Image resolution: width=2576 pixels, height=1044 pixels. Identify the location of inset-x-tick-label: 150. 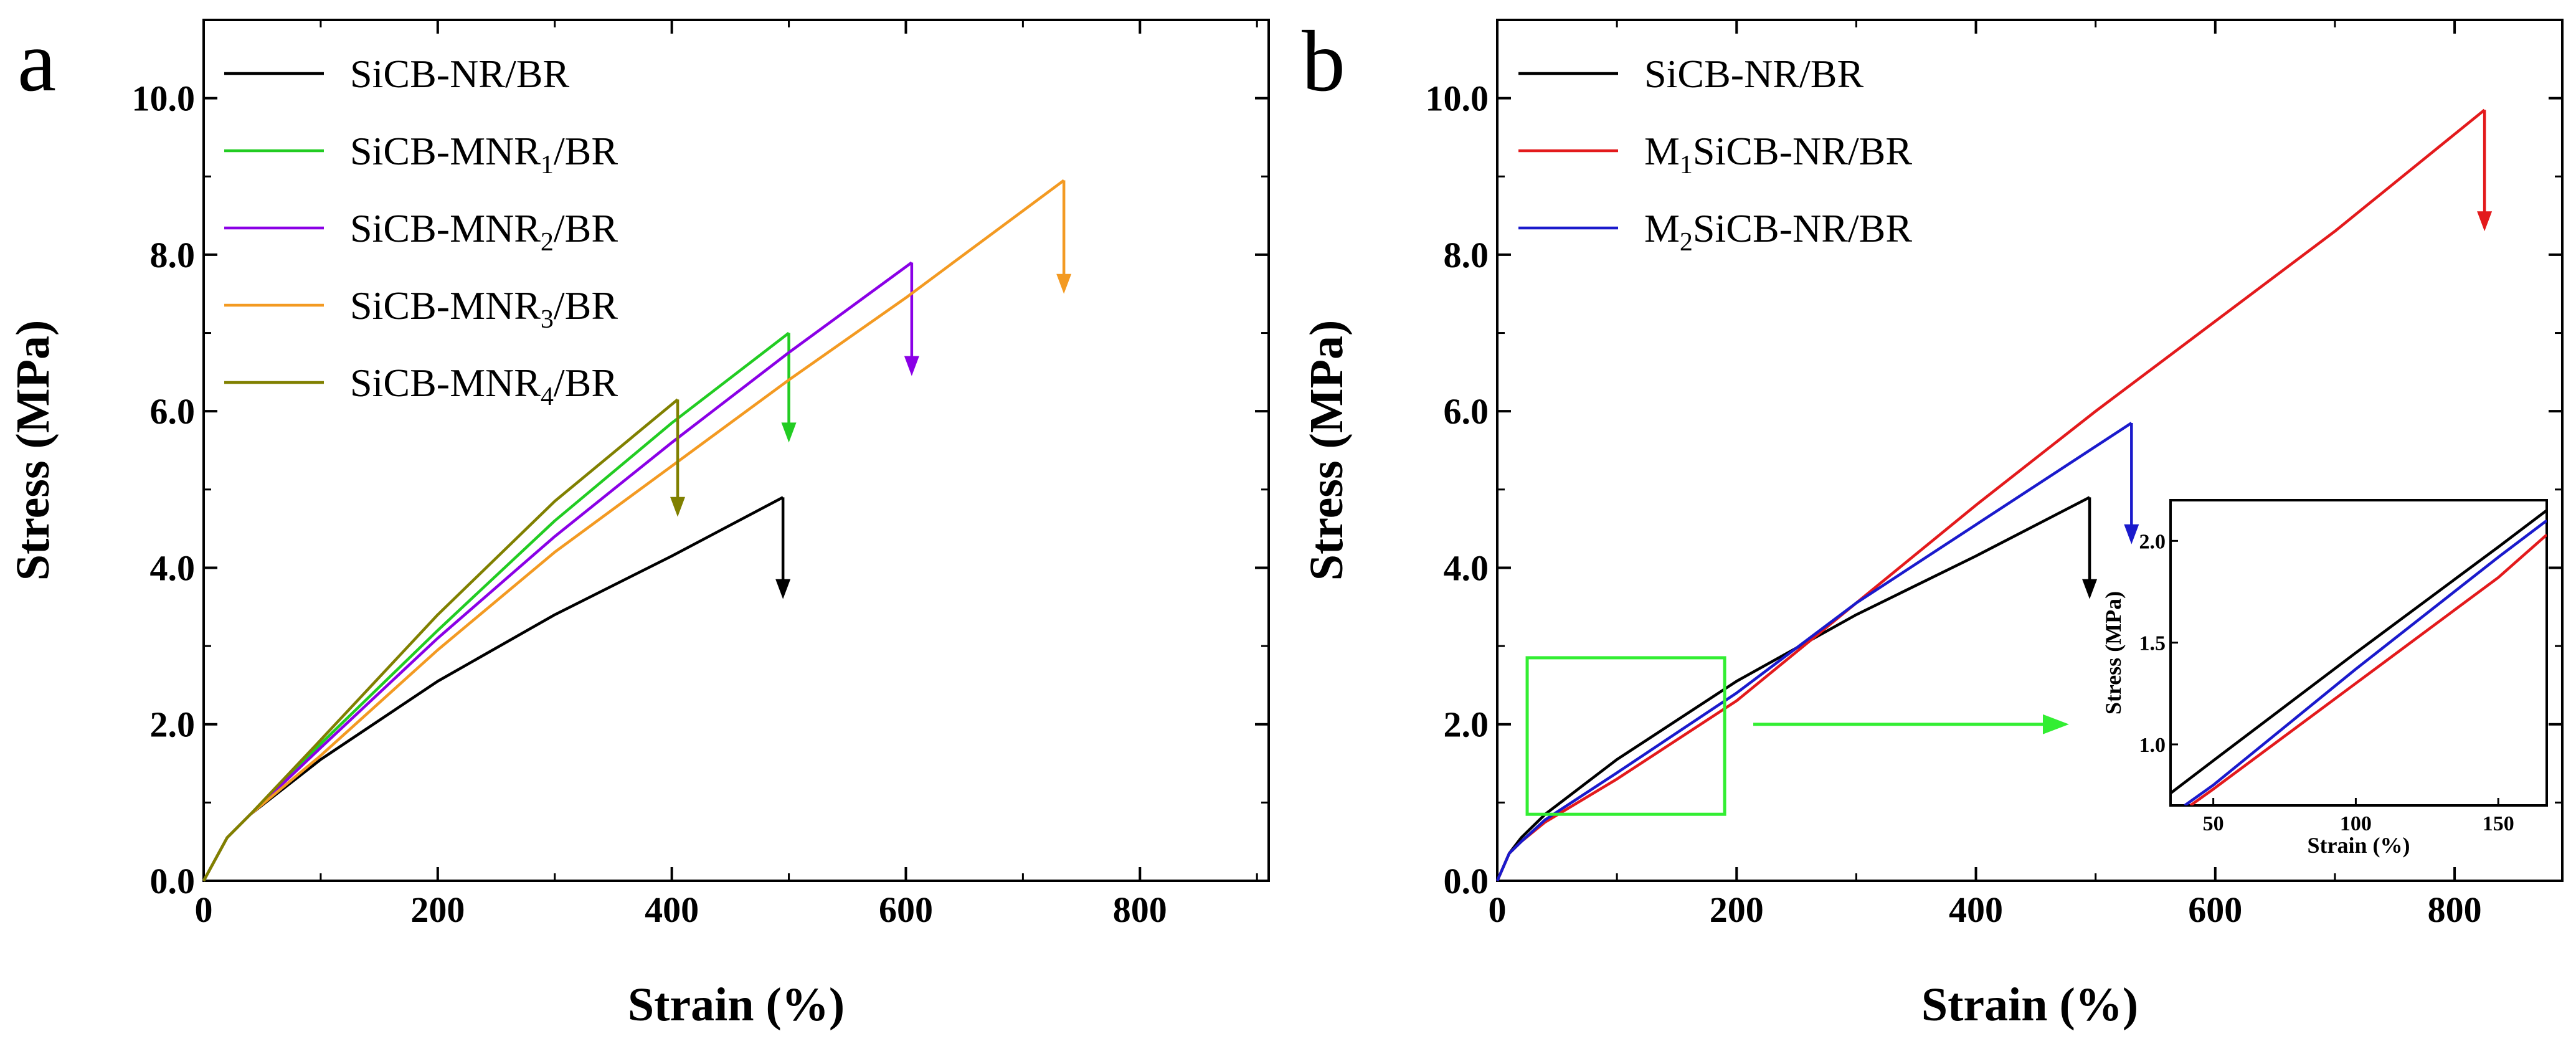
(2499, 823).